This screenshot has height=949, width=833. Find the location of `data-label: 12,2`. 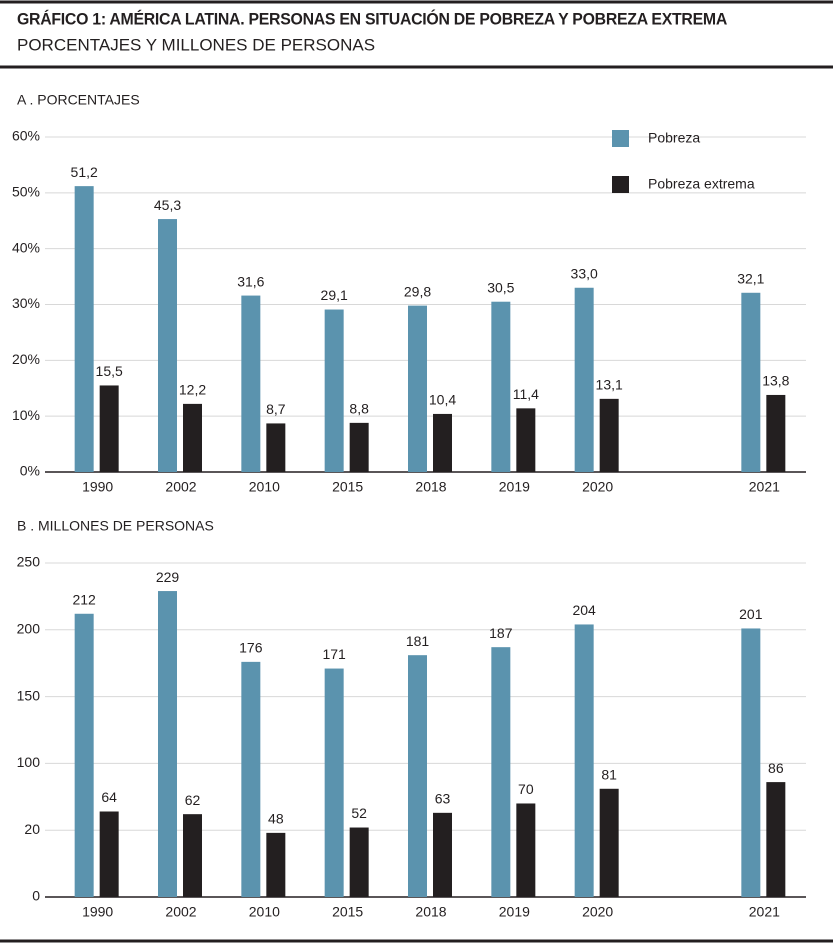

data-label: 12,2 is located at coordinates (192, 390).